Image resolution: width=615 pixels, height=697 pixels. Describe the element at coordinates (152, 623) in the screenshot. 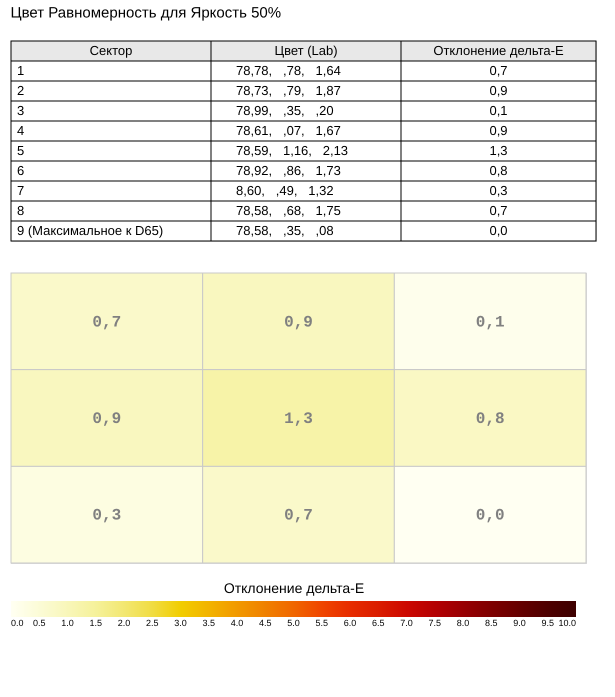

I see `color-bar-label: 2.5` at that location.